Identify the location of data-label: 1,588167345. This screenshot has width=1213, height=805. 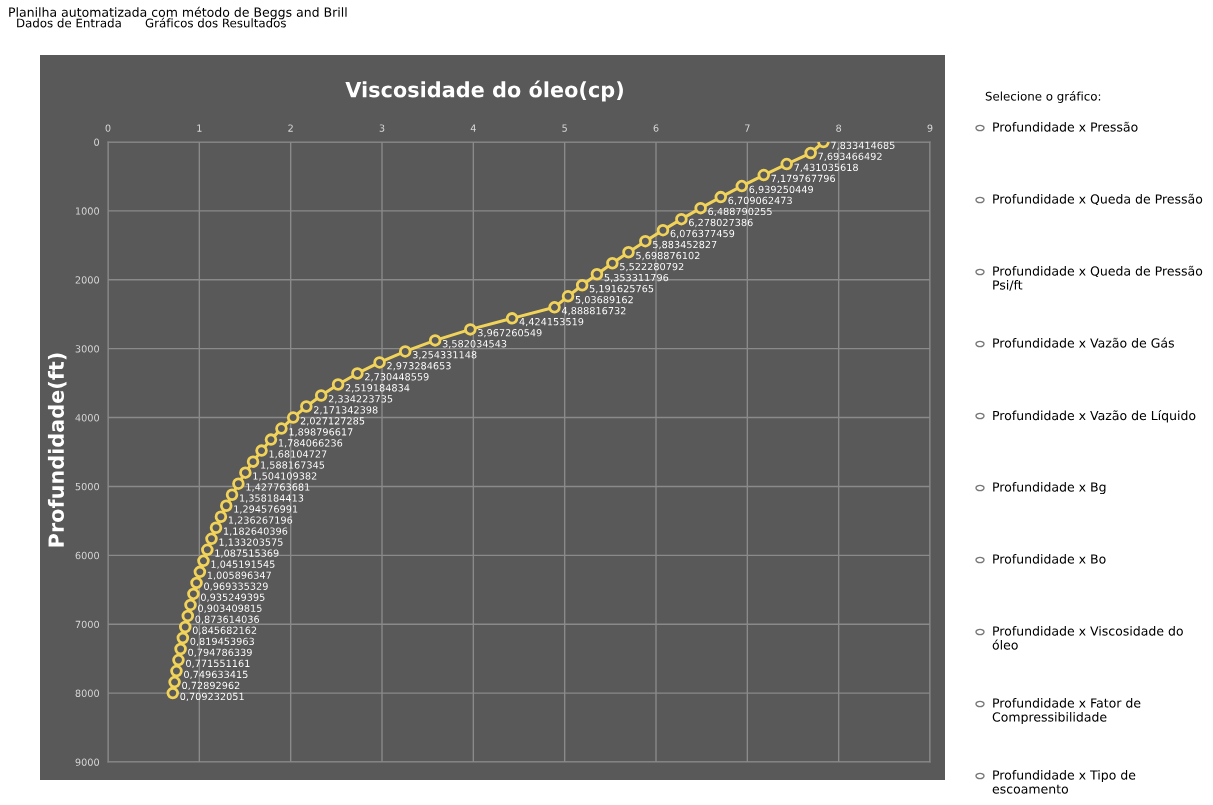
(293, 465).